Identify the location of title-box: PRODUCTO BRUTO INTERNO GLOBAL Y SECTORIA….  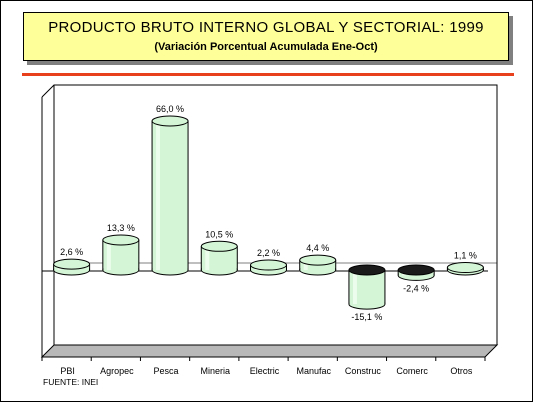
(266, 36).